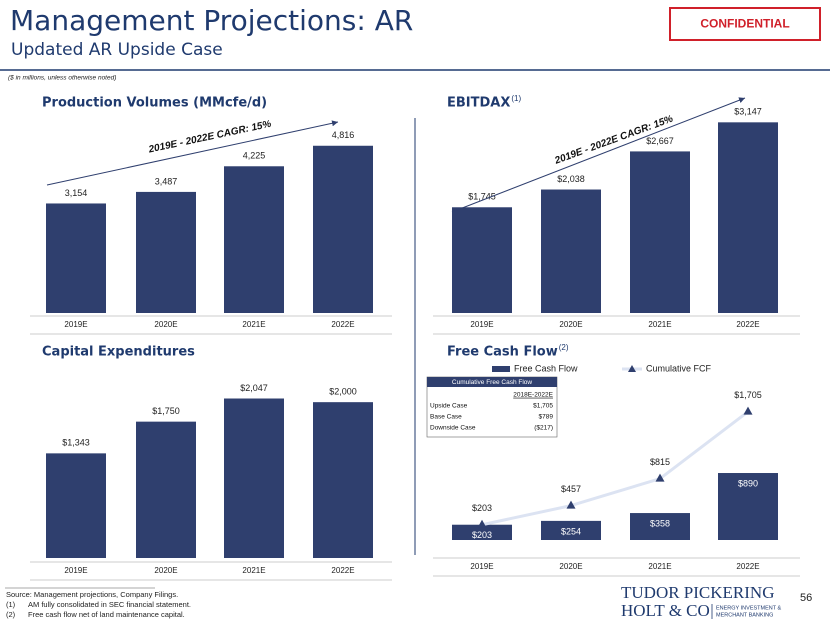 The width and height of the screenshot is (830, 623). What do you see at coordinates (211, 20) in the screenshot?
I see `slide-title: Management Projections: AR` at bounding box center [211, 20].